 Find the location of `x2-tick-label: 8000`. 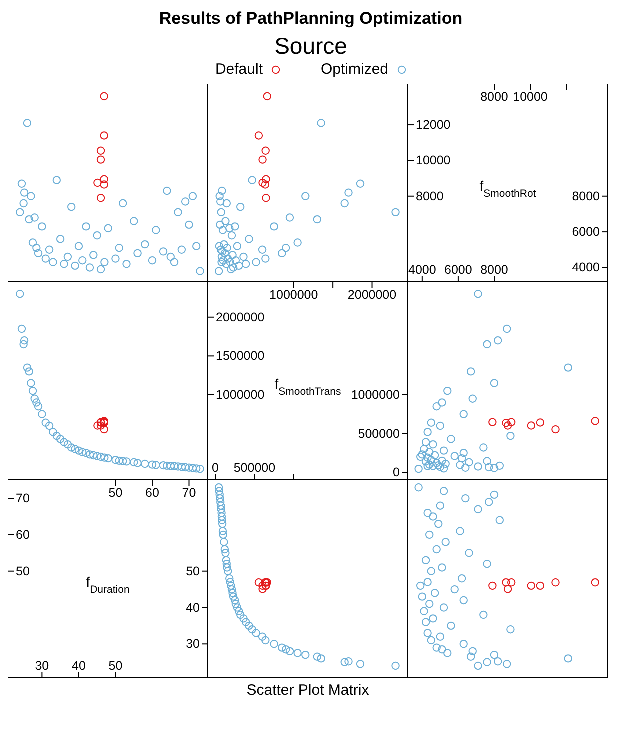

x2-tick-label: 8000 is located at coordinates (494, 97).